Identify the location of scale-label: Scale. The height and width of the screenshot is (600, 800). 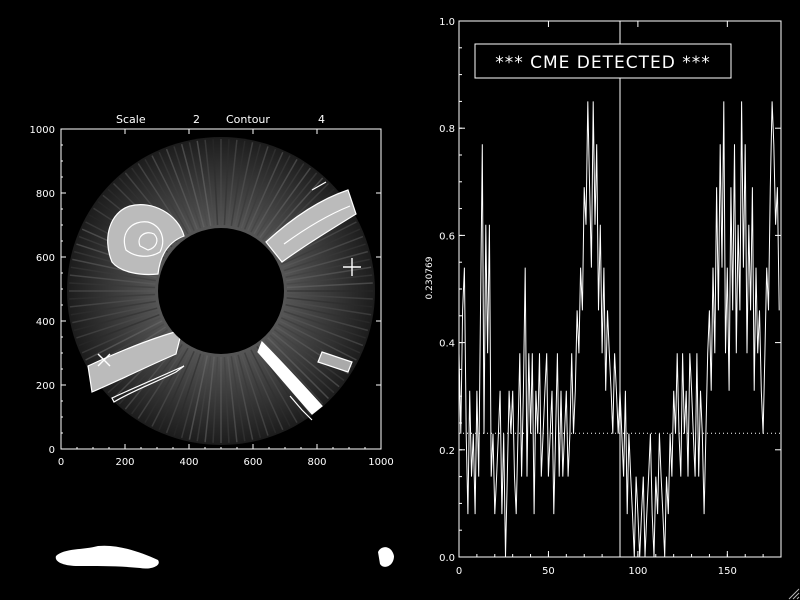
(131, 119).